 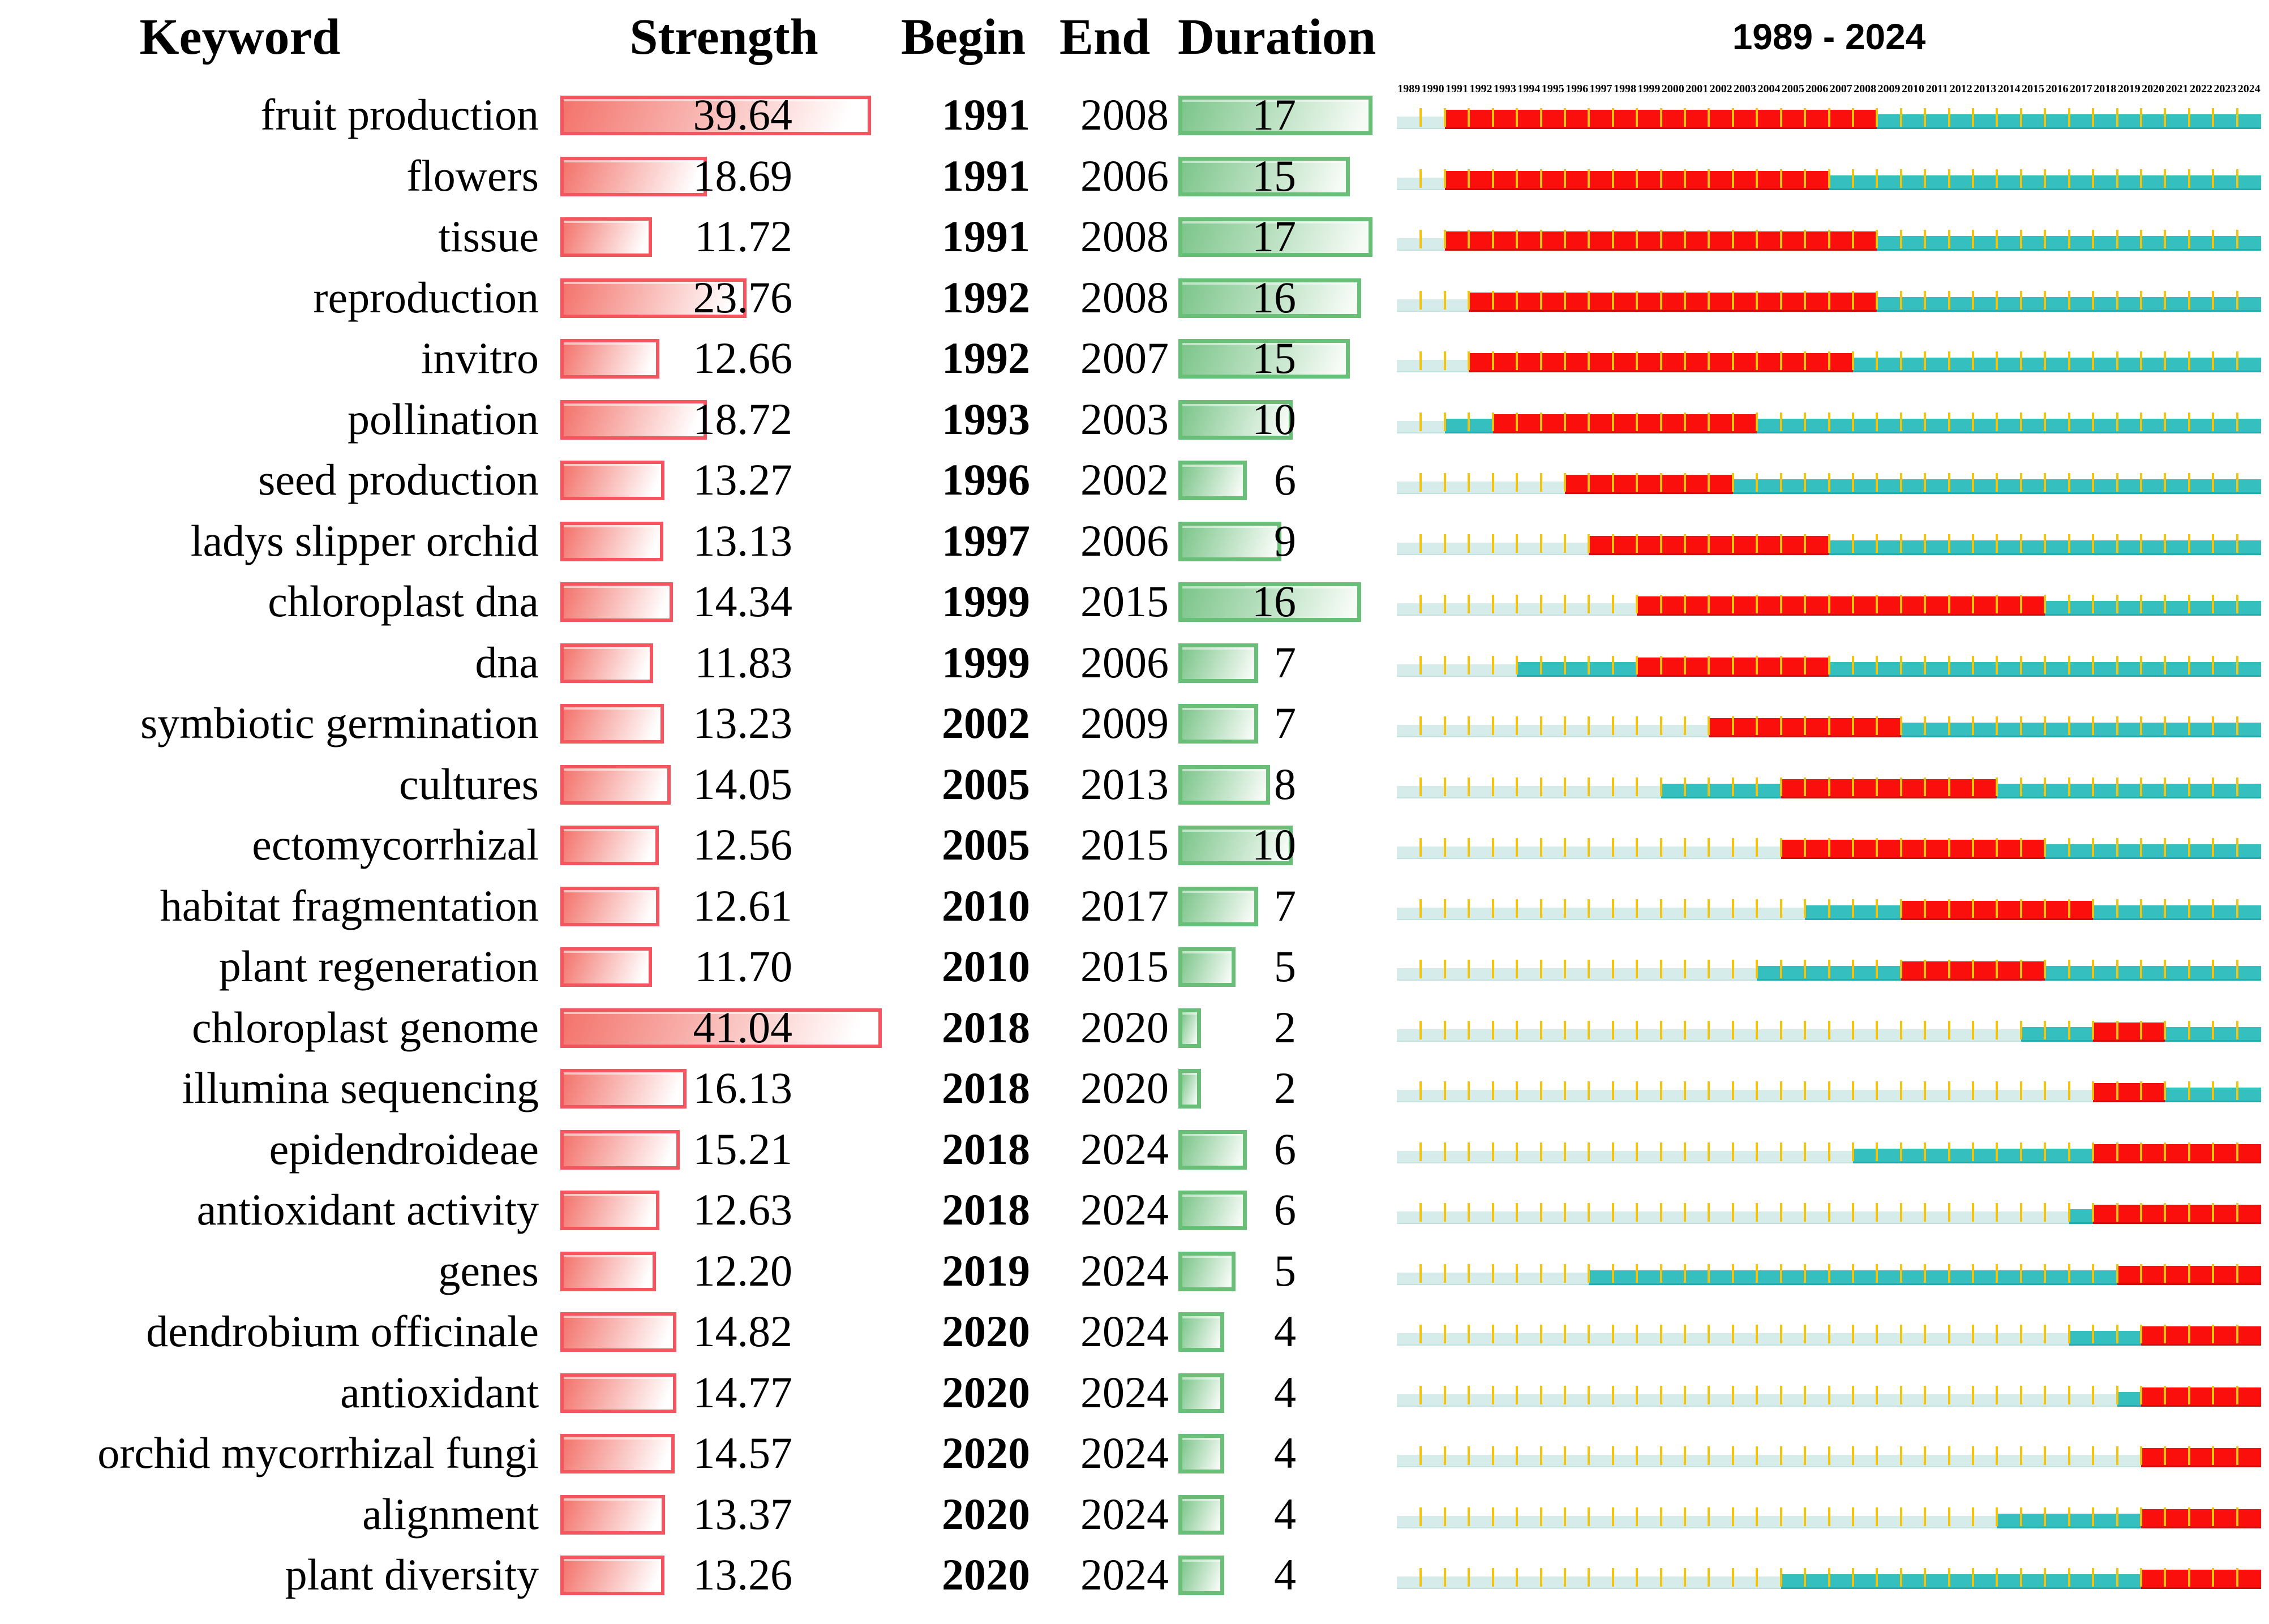 I want to click on keyword-cell: flowers, so click(x=472, y=175).